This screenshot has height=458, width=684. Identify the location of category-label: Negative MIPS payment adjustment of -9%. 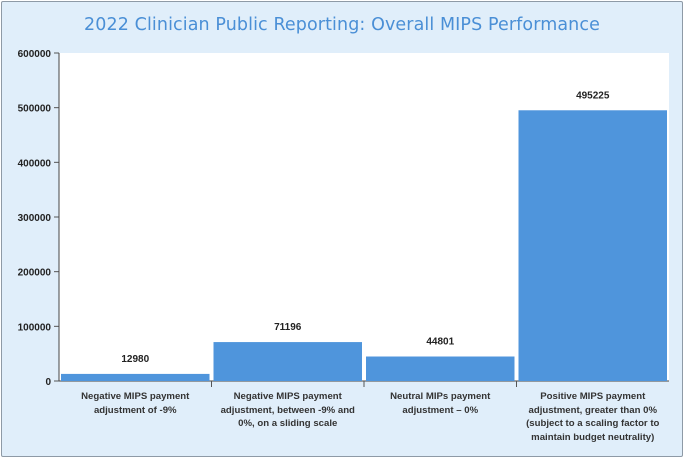
(135, 403).